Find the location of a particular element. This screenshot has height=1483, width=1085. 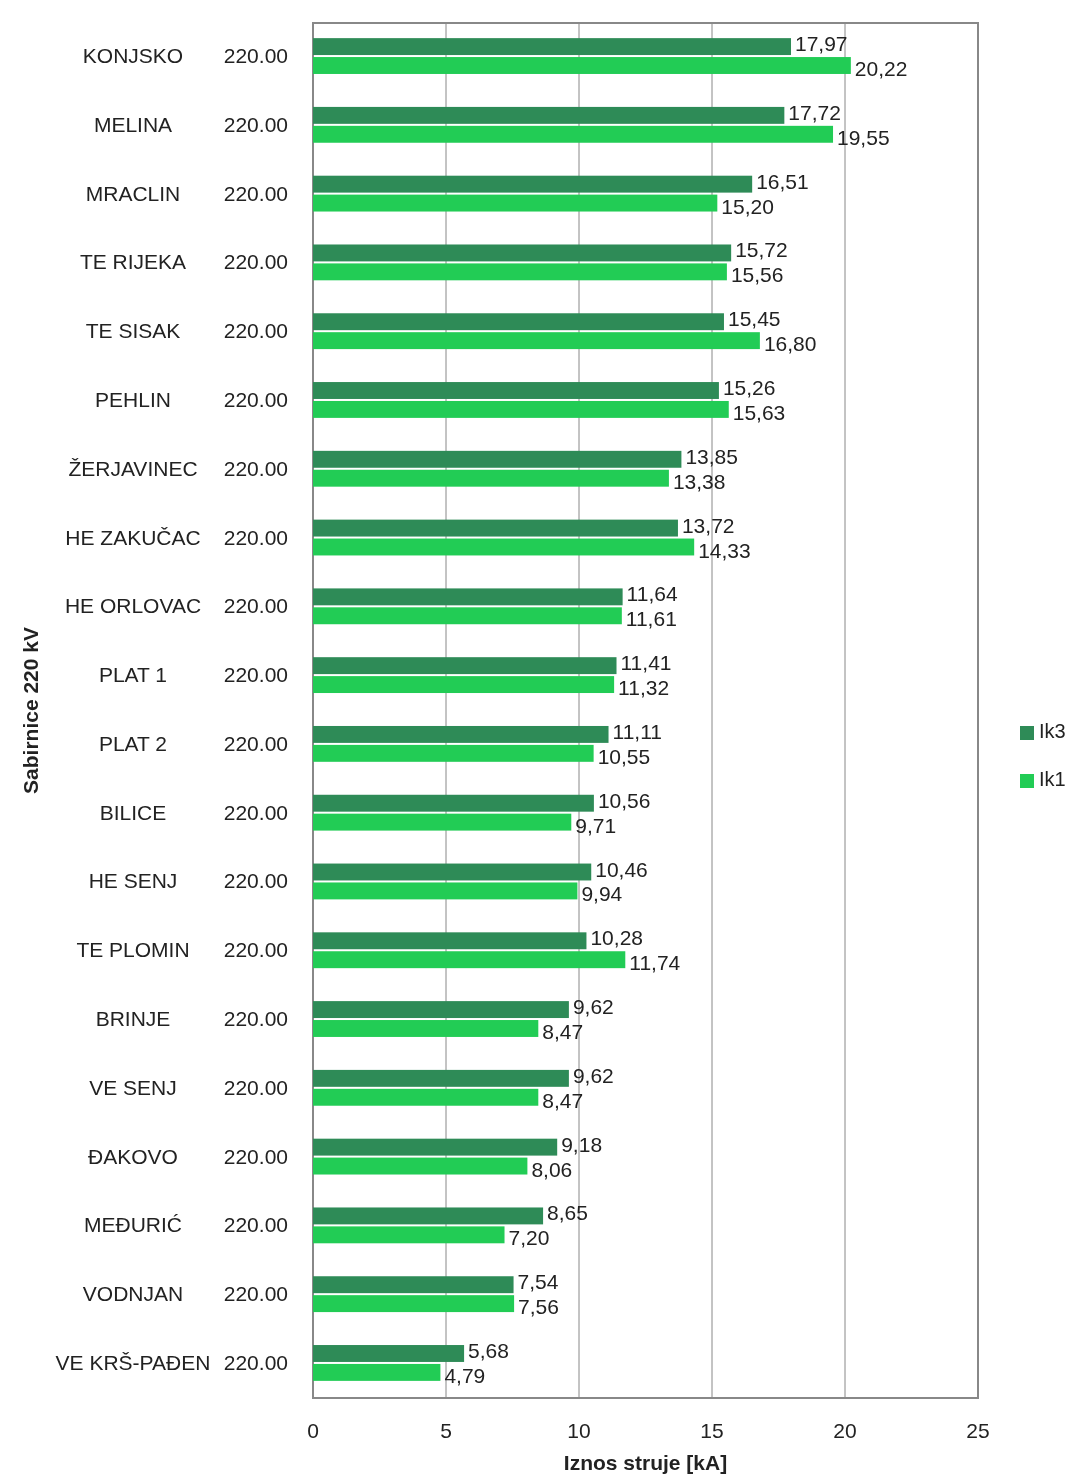

data-label: 11,74 is located at coordinates (655, 963).